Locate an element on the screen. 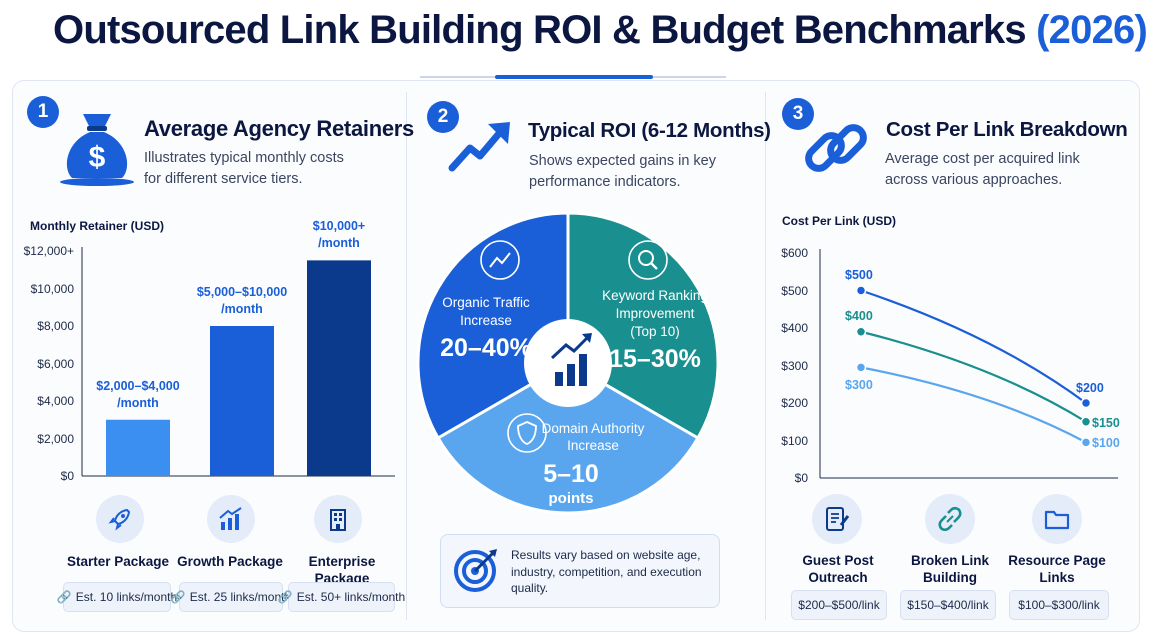 The image size is (1152, 640). point-value-label: $200 is located at coordinates (1090, 388).